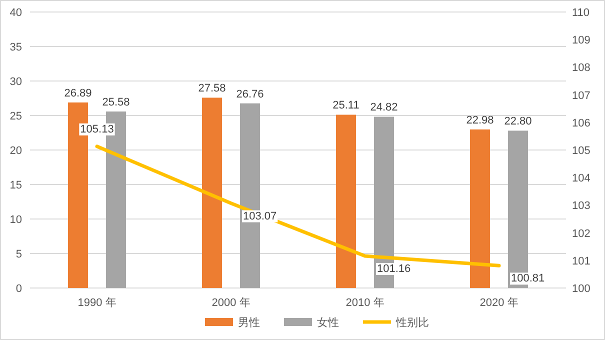  Describe the element at coordinates (328, 323) in the screenshot. I see `legend-label: 女性` at that location.